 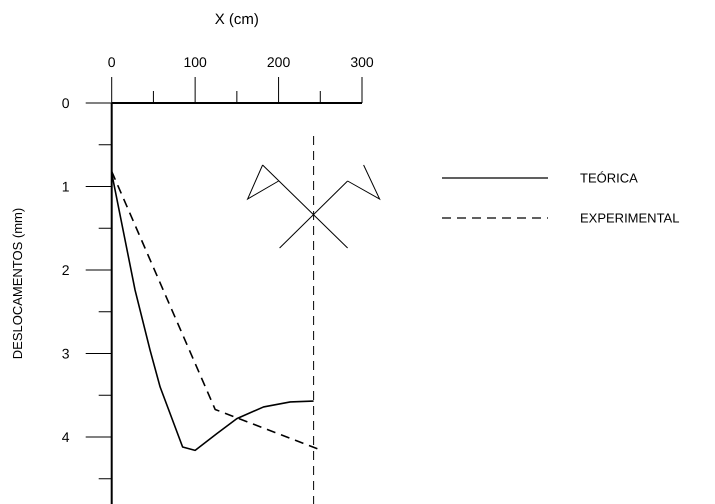 I want to click on x-axis-title: X (cm), so click(x=236, y=19).